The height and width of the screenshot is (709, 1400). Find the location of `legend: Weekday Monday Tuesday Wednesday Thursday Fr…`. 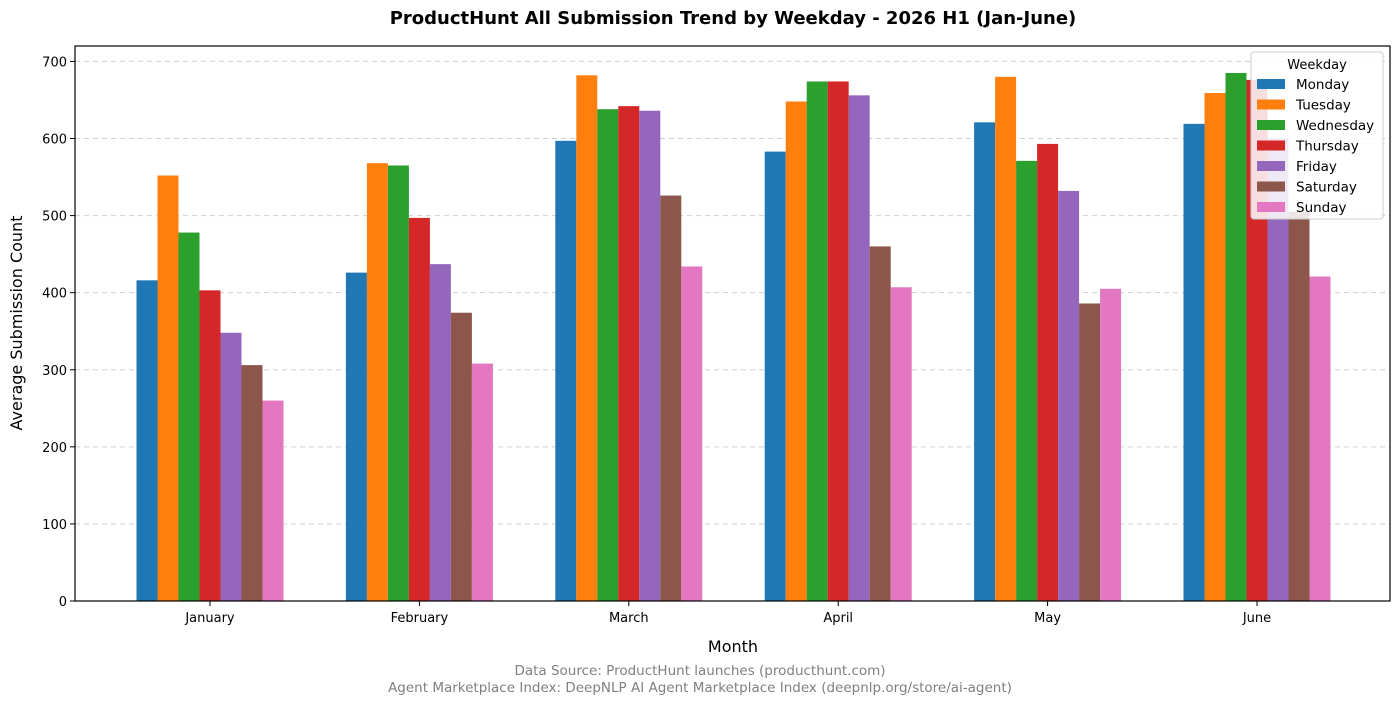

legend: Weekday Monday Tuesday Wednesday Thursday Fr… is located at coordinates (1317, 135).